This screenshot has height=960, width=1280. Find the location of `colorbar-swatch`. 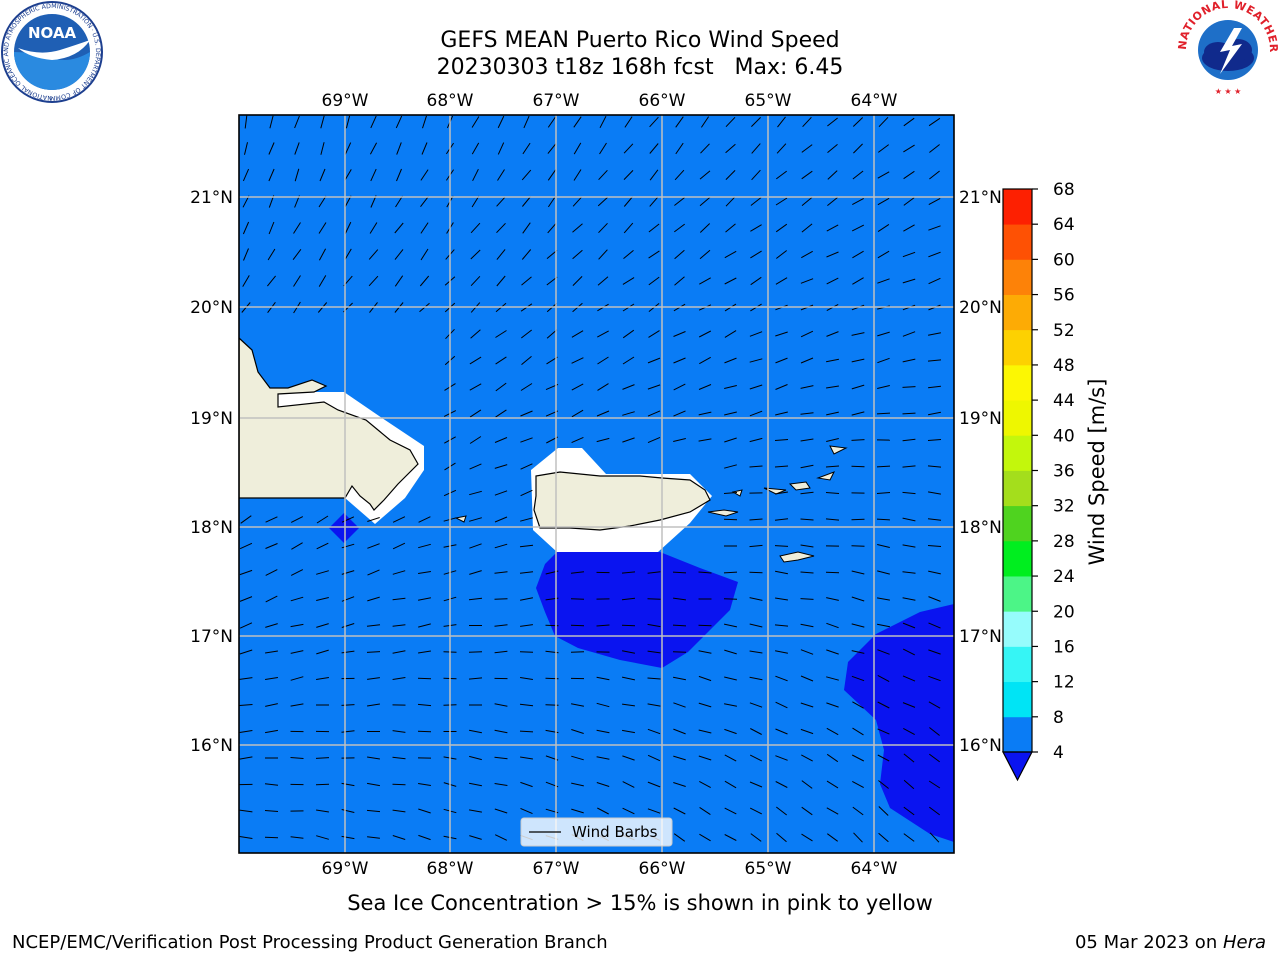

colorbar-swatch is located at coordinates (1017, 347).